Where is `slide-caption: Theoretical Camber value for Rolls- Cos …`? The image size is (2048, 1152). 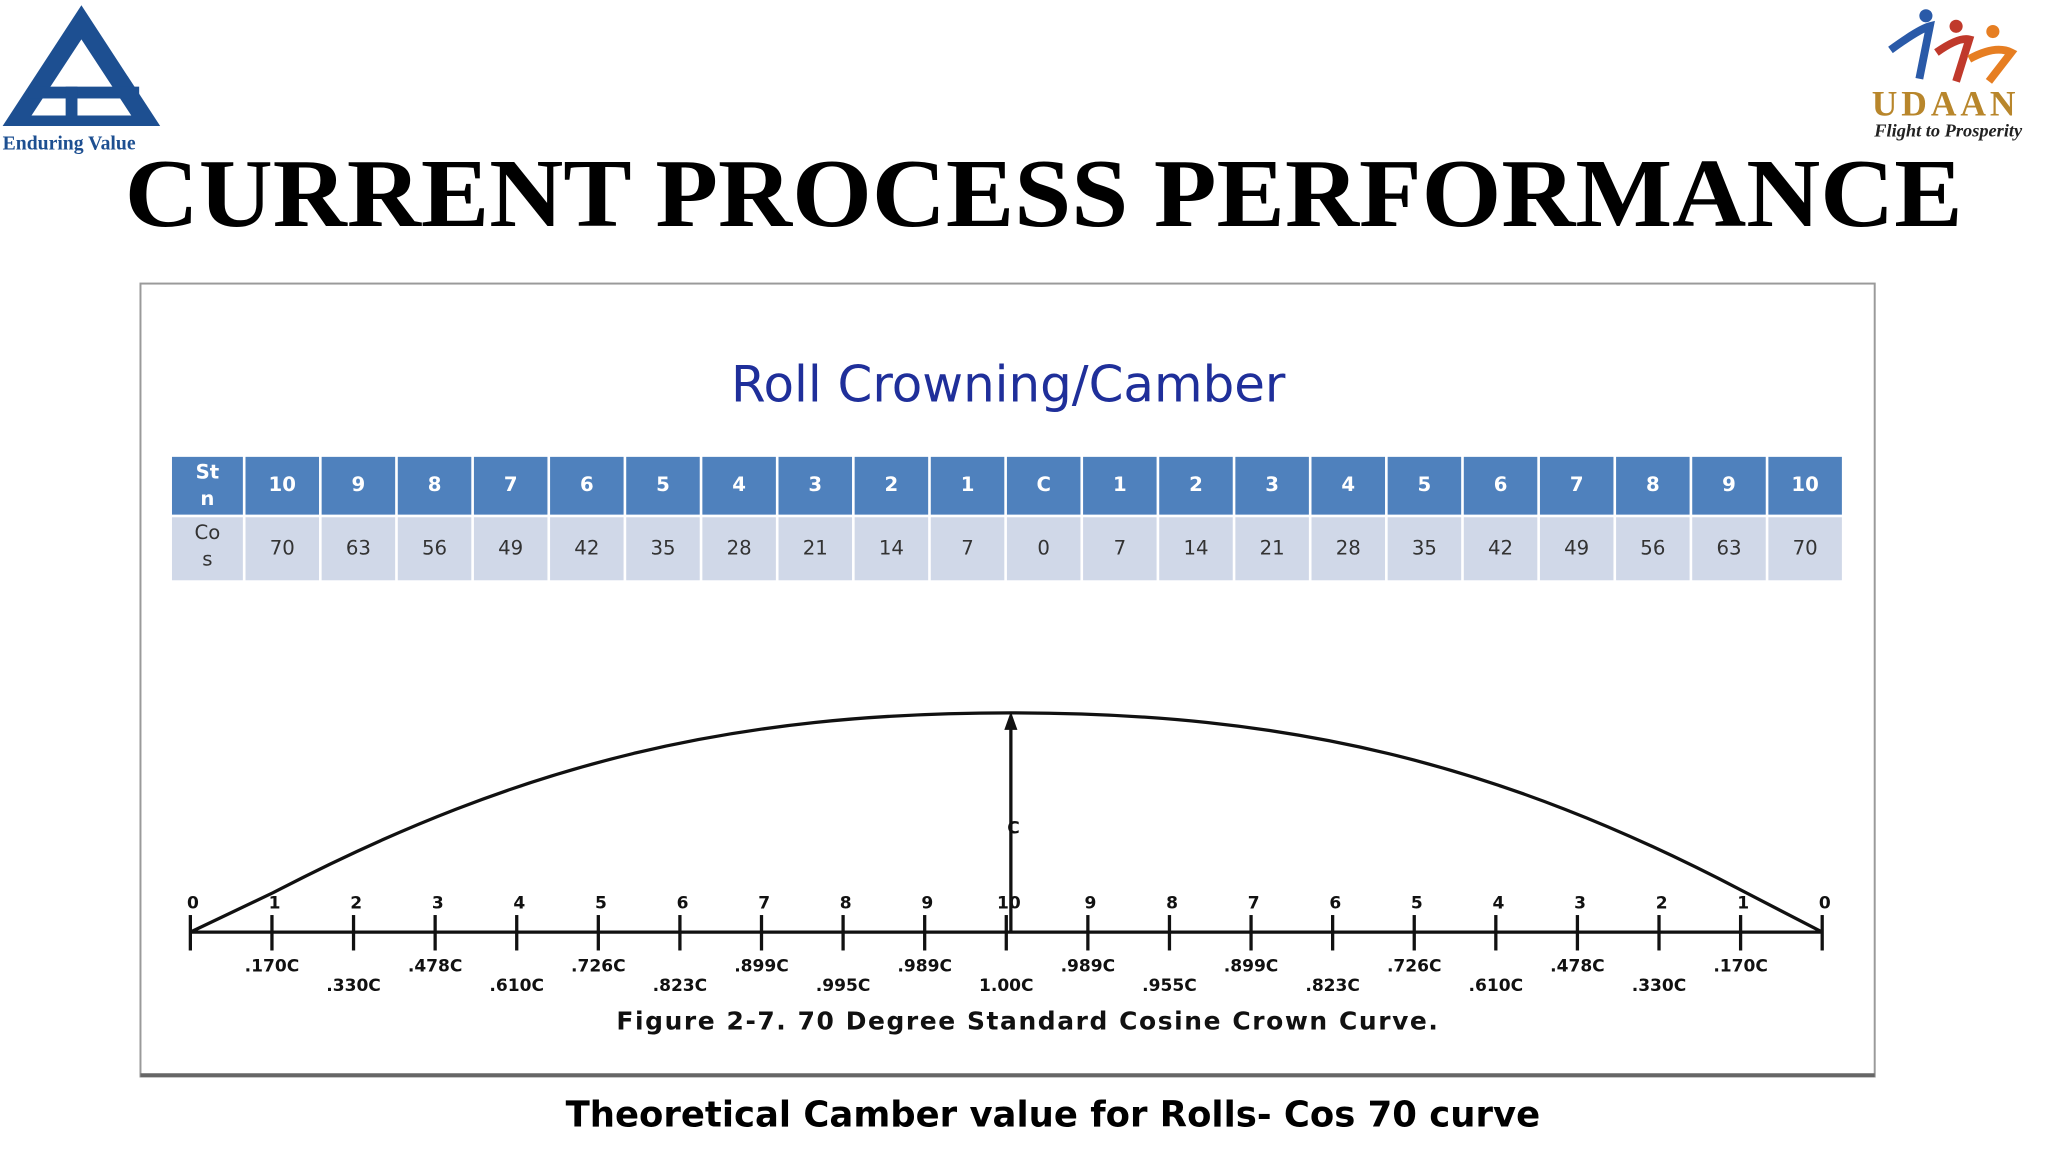 slide-caption: Theoretical Camber value for Rolls- Cos … is located at coordinates (1053, 1114).